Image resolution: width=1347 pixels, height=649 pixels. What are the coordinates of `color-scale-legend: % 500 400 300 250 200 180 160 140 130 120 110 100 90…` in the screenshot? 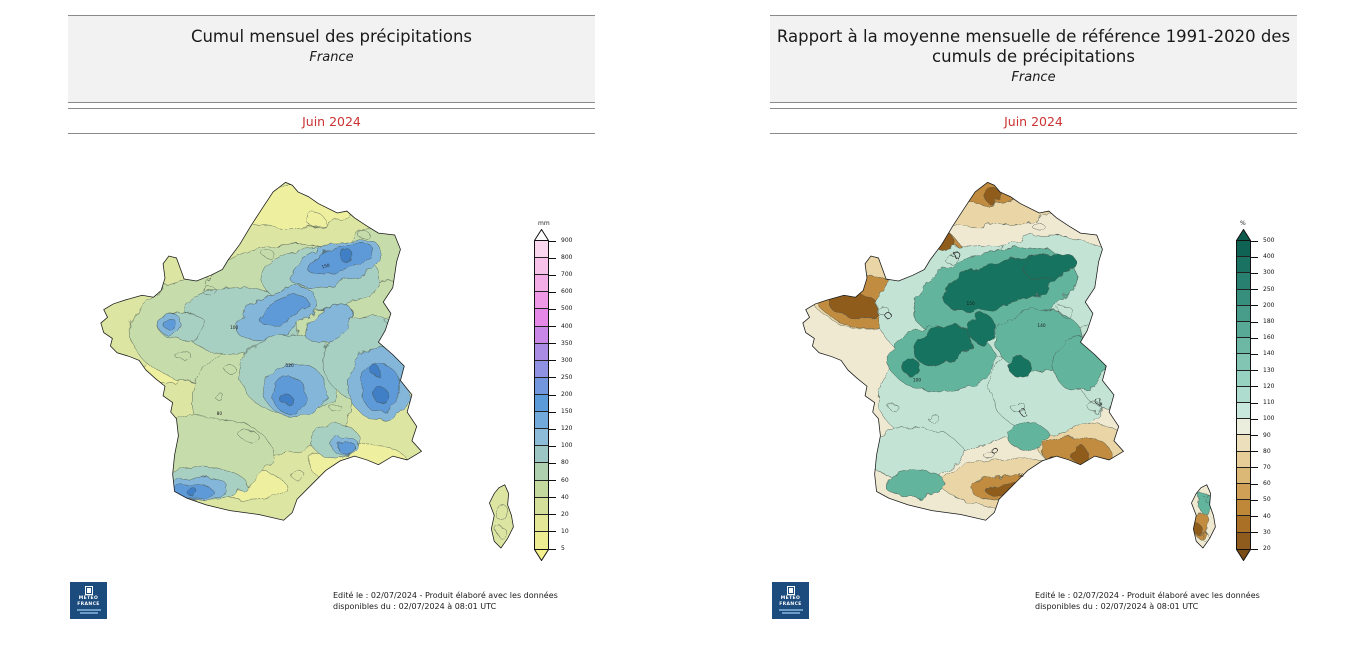 It's located at (1267, 390).